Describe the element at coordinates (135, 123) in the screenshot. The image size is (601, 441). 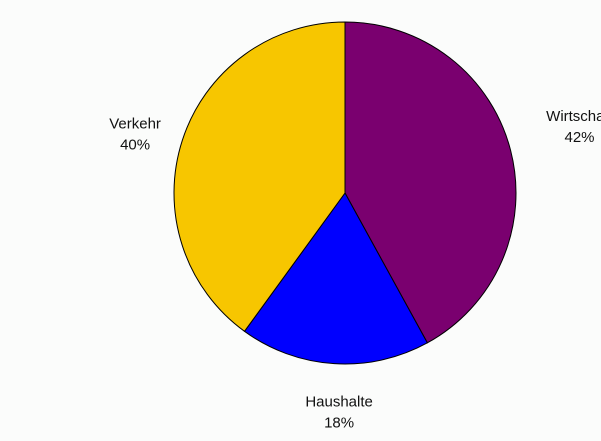
I see `pie-label-name: Verkehr` at that location.